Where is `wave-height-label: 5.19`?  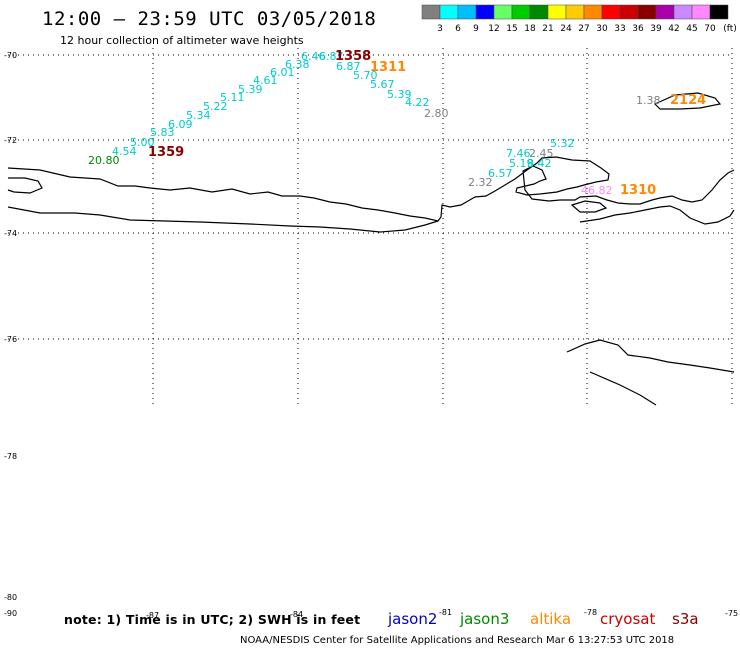
wave-height-label: 5.19 is located at coordinates (521, 163).